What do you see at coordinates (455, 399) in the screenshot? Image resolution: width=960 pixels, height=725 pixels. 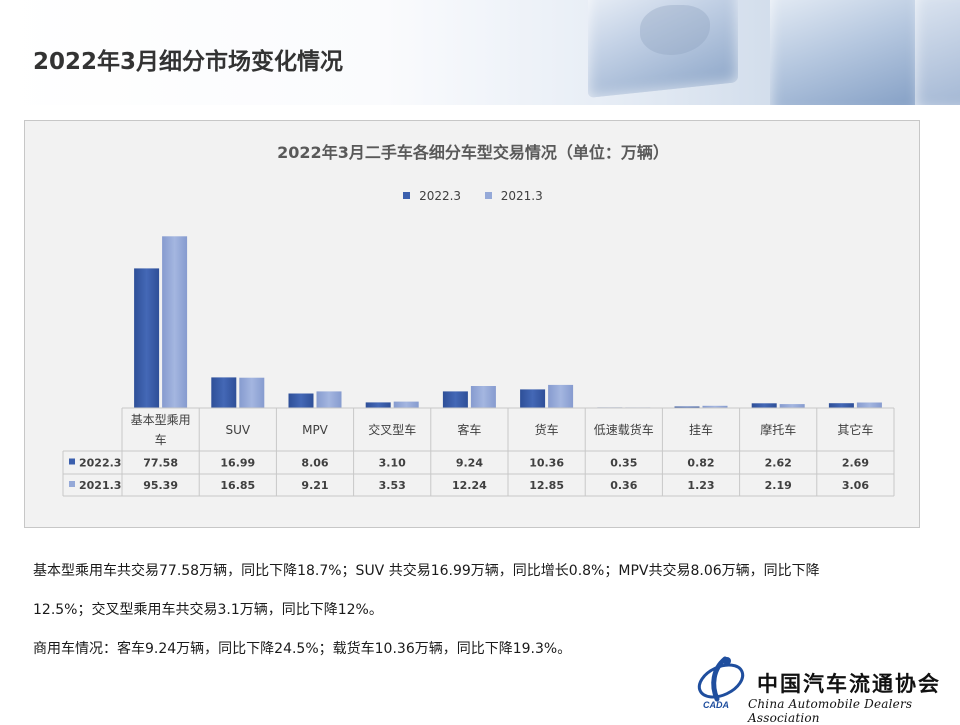 I see `bar-2022.3-客车` at bounding box center [455, 399].